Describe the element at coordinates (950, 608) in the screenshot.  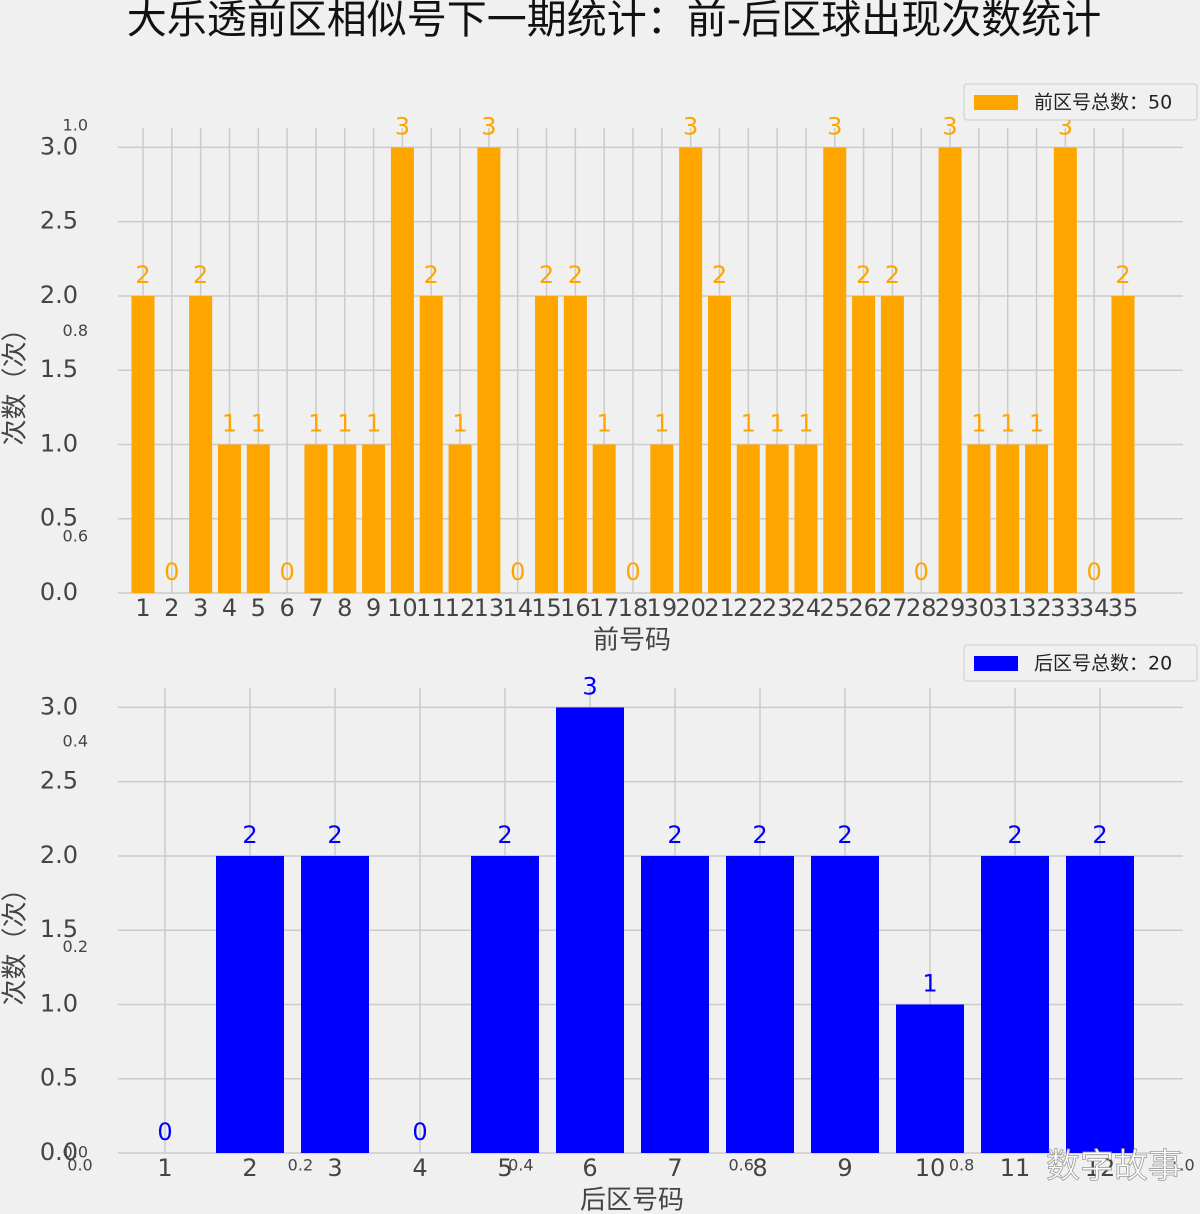
I see `x-tick-label: 29` at that location.